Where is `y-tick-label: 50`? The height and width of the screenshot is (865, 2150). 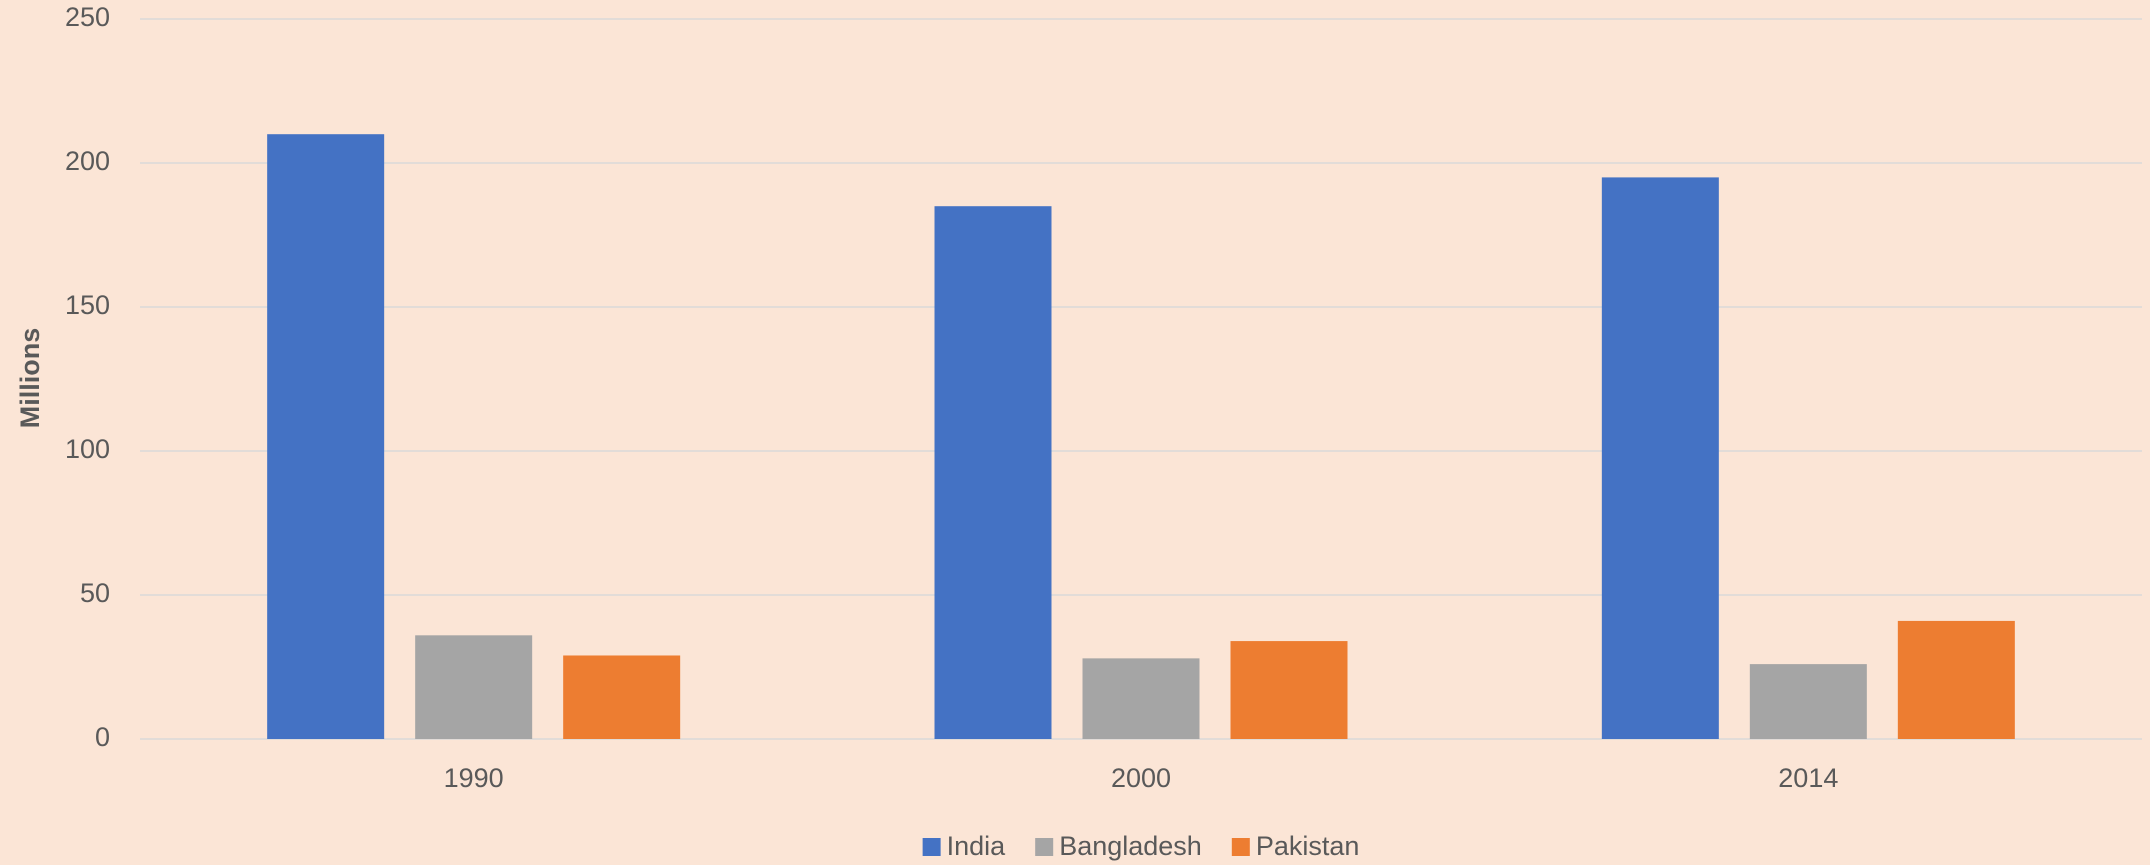
y-tick-label: 50 is located at coordinates (95, 593).